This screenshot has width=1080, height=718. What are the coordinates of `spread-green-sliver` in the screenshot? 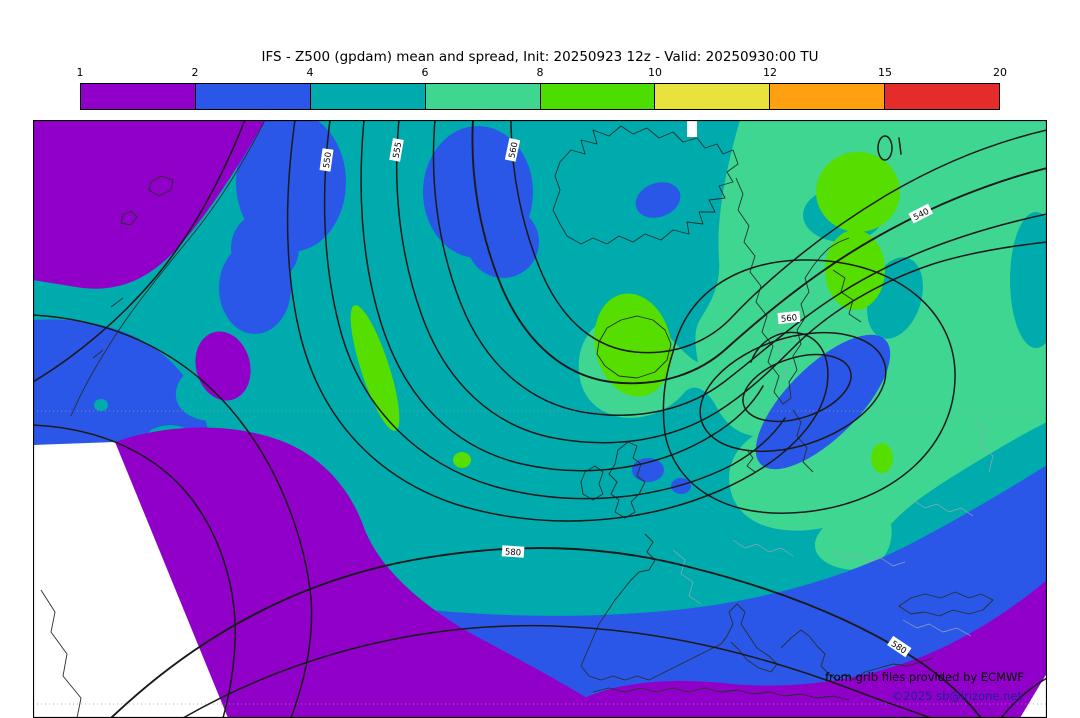 It's located at (375, 368).